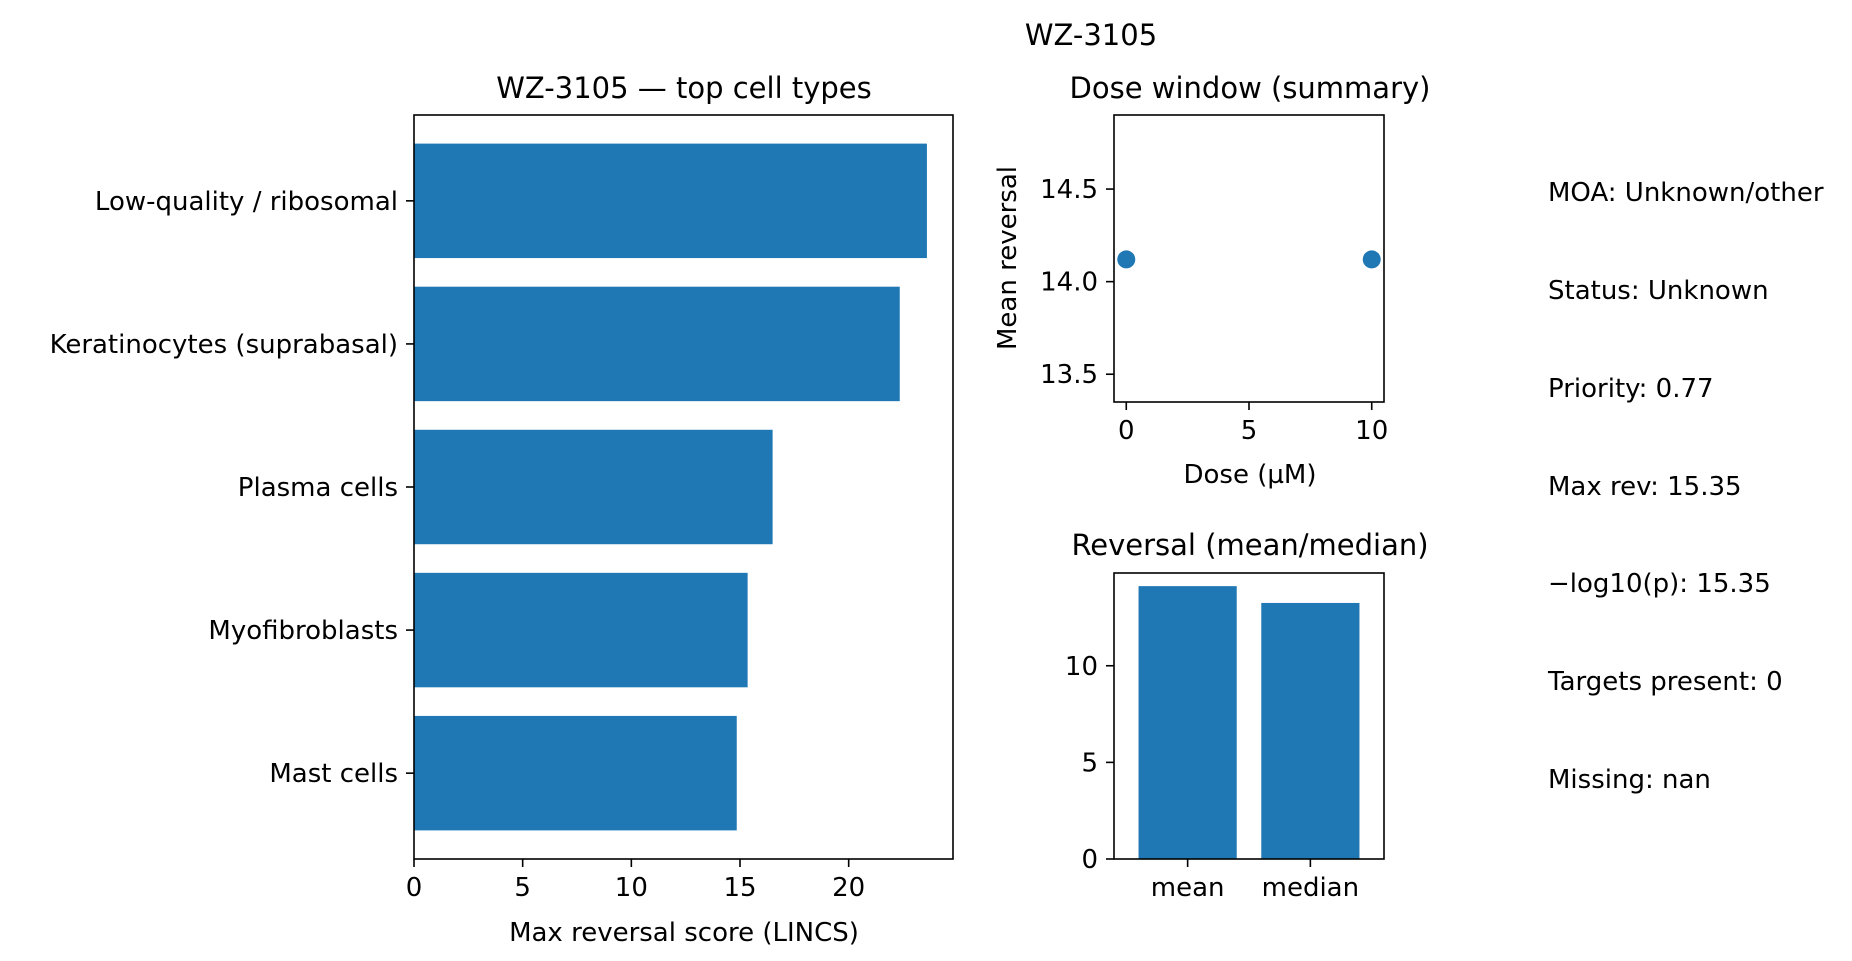 Image resolution: width=1852 pixels, height=961 pixels. What do you see at coordinates (1249, 722) in the screenshot?
I see `reversal-summary-bars` at bounding box center [1249, 722].